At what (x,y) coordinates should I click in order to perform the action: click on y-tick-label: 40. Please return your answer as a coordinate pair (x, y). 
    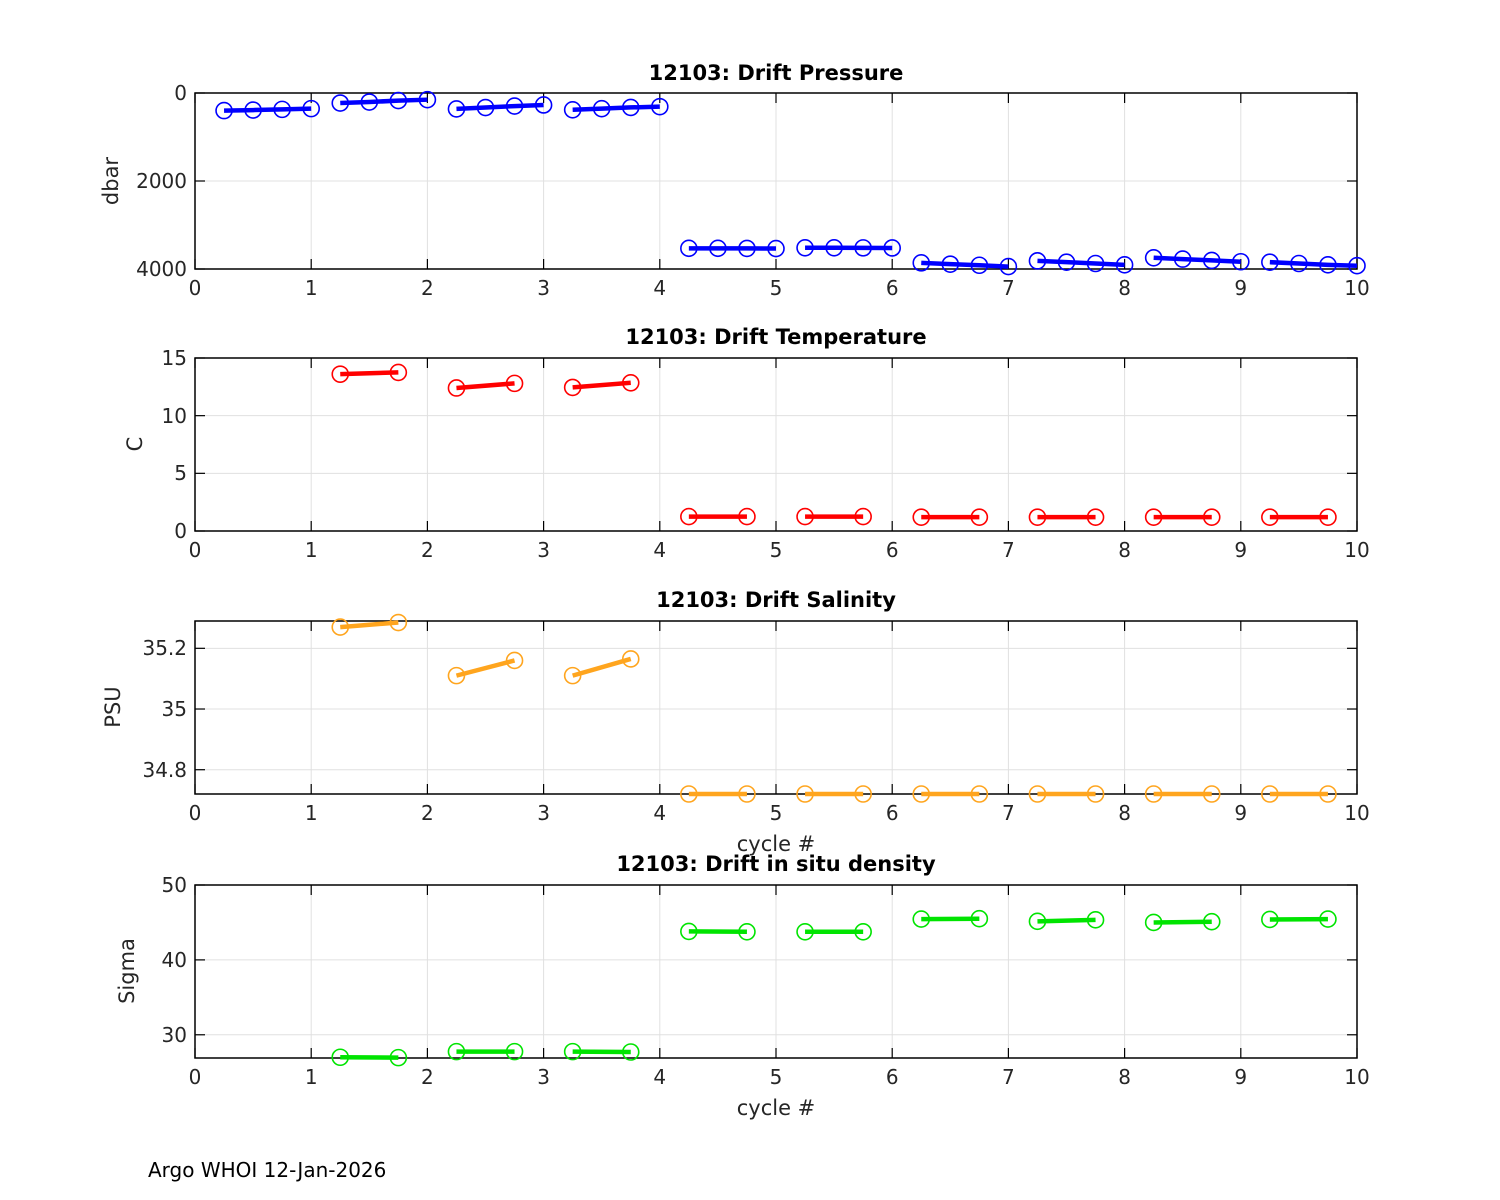
    Looking at the image, I should click on (174, 959).